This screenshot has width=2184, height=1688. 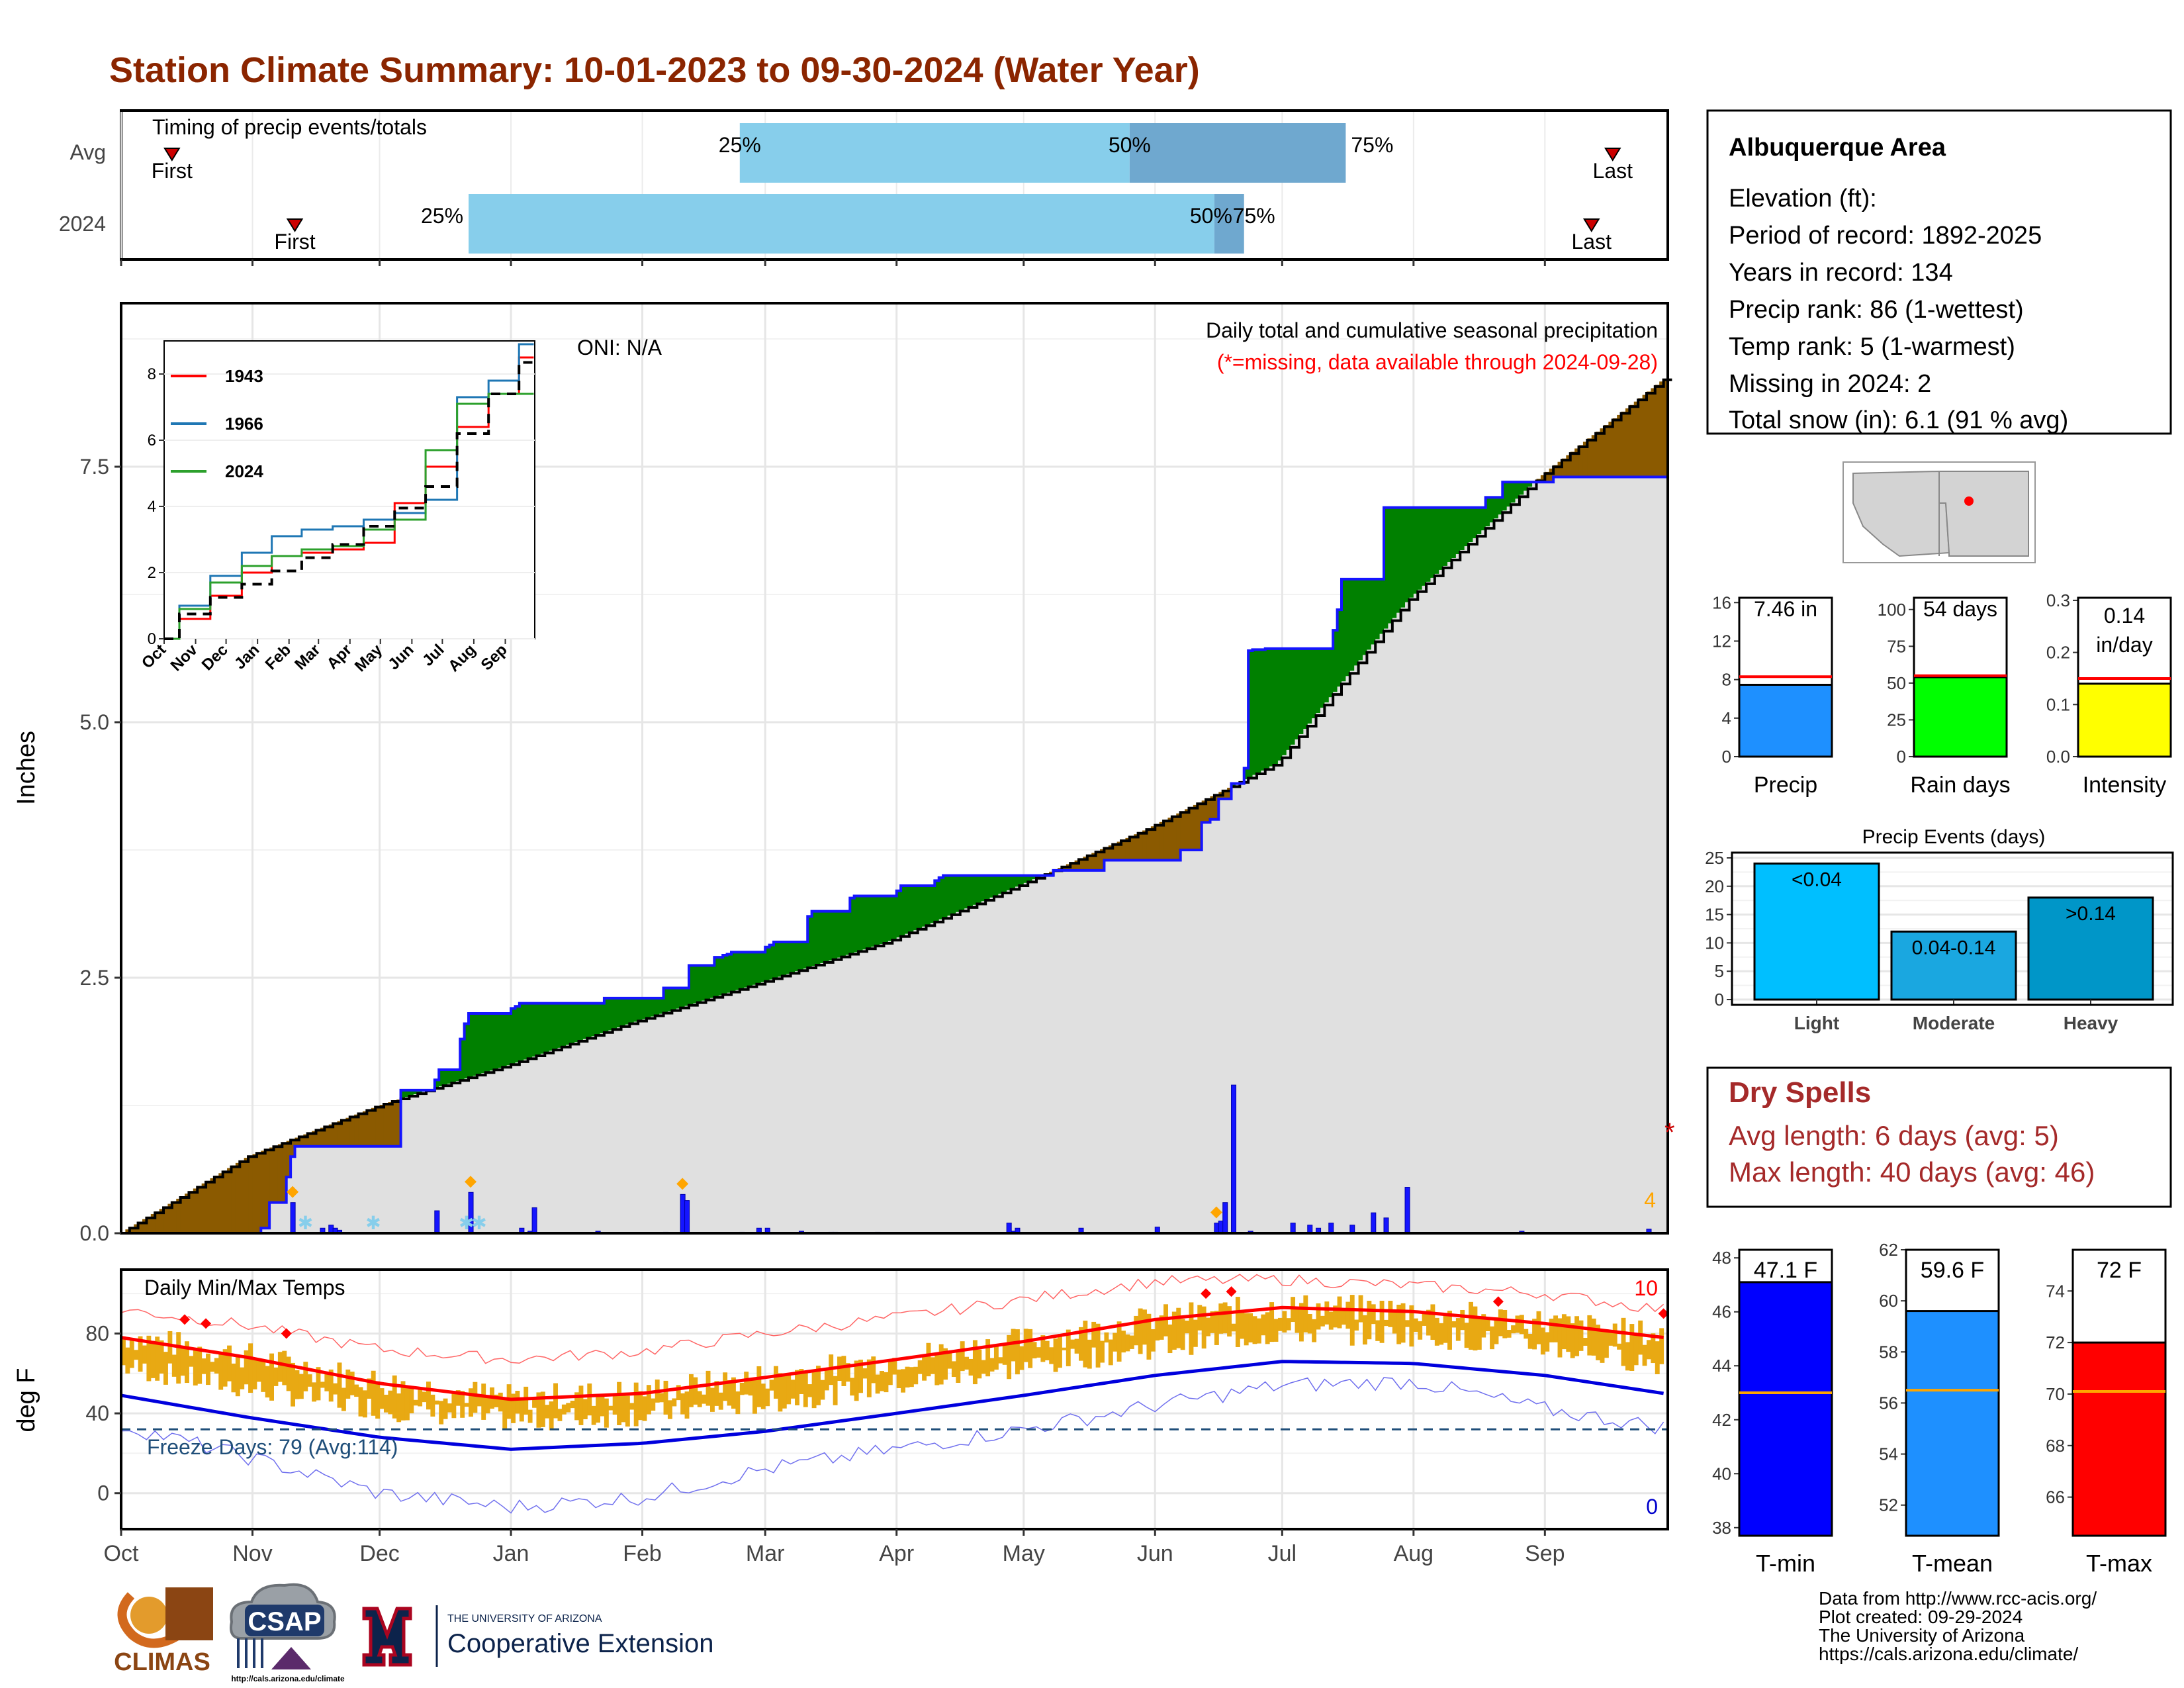 What do you see at coordinates (2058, 757) in the screenshot?
I see `mini-bar-y-tick-label: 0.0` at bounding box center [2058, 757].